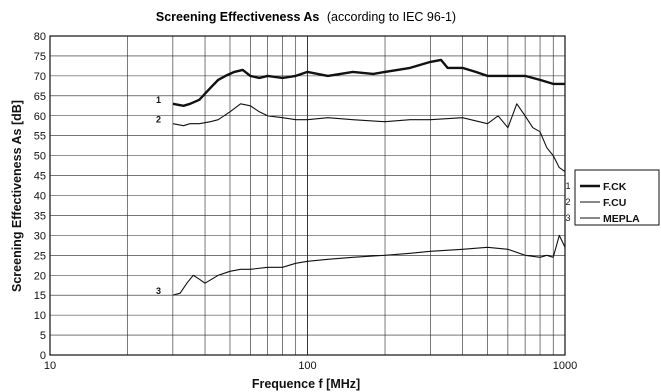  What do you see at coordinates (40, 97) in the screenshot?
I see `y-tick-label: 65` at bounding box center [40, 97].